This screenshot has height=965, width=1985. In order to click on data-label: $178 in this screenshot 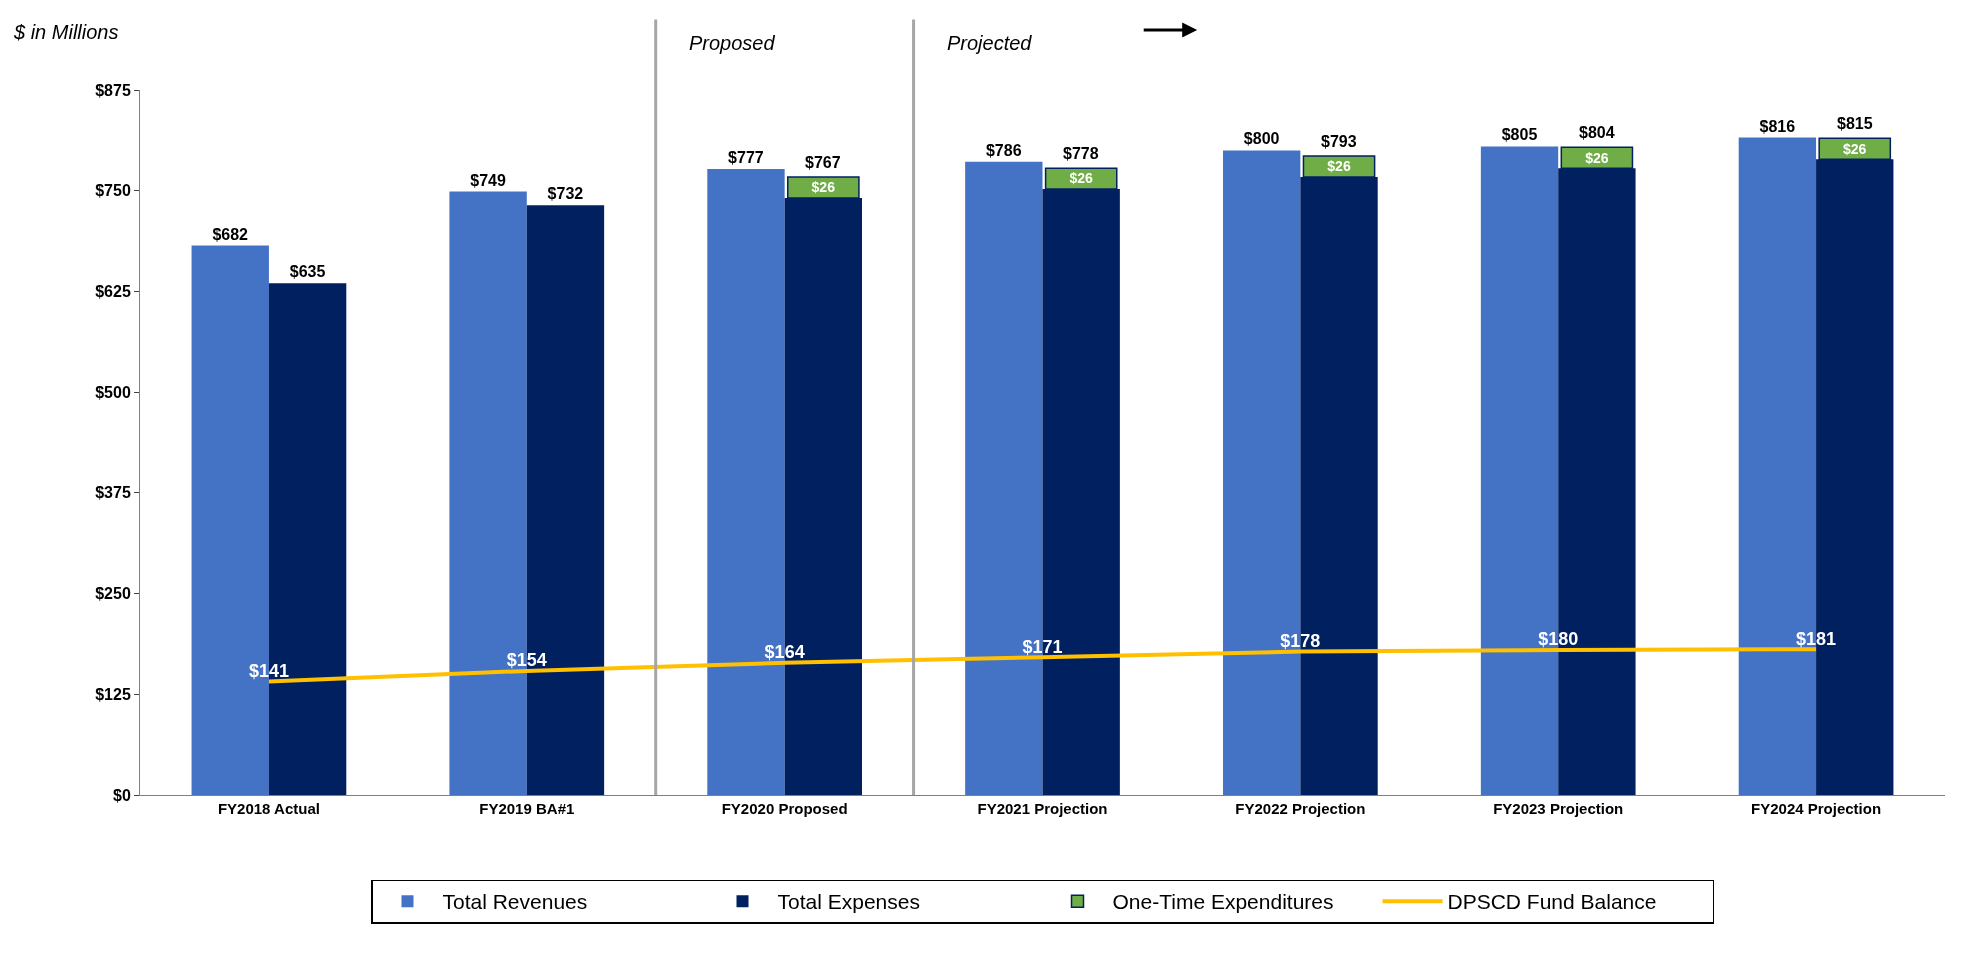, I will do `click(1300, 641)`.